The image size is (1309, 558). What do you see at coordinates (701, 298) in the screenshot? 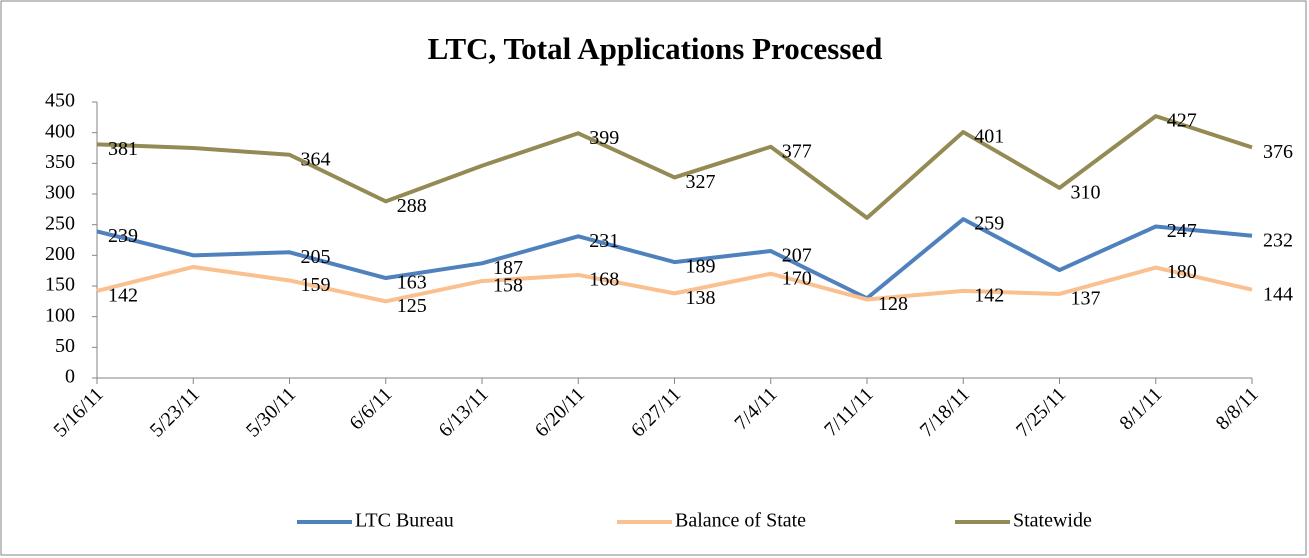
I see `data-label: 138` at bounding box center [701, 298].